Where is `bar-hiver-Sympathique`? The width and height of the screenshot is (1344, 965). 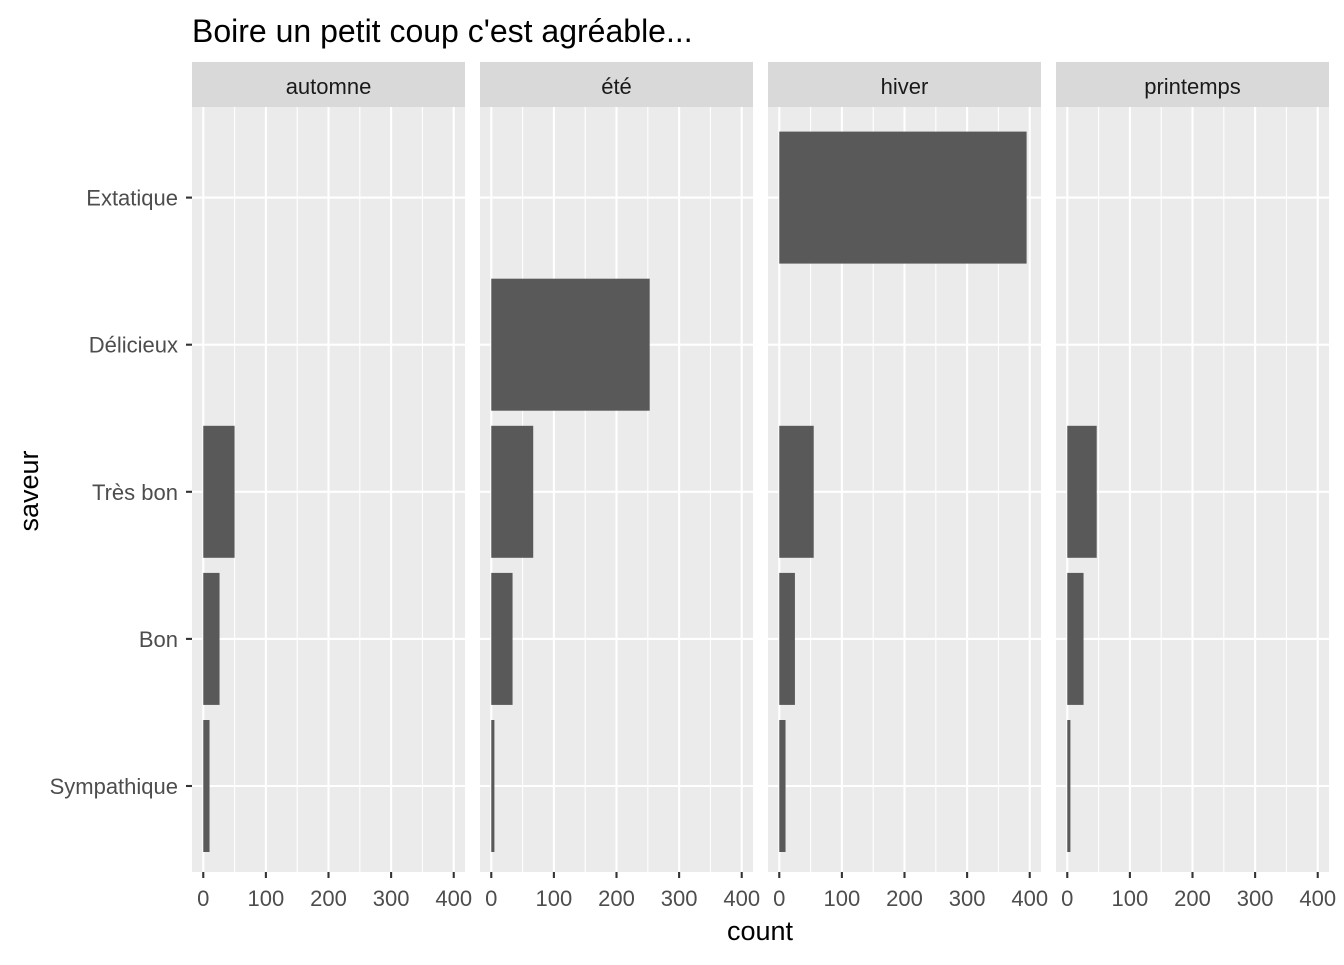 bar-hiver-Sympathique is located at coordinates (782, 786).